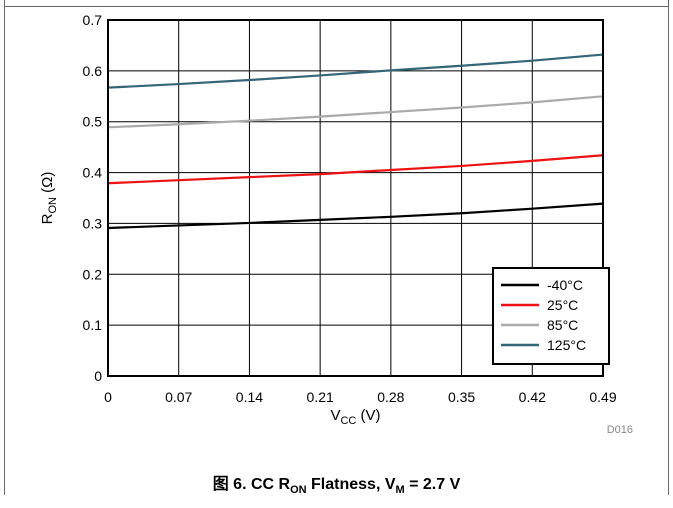 The height and width of the screenshot is (508, 673). I want to click on legend-label: 25°C, so click(562, 305).